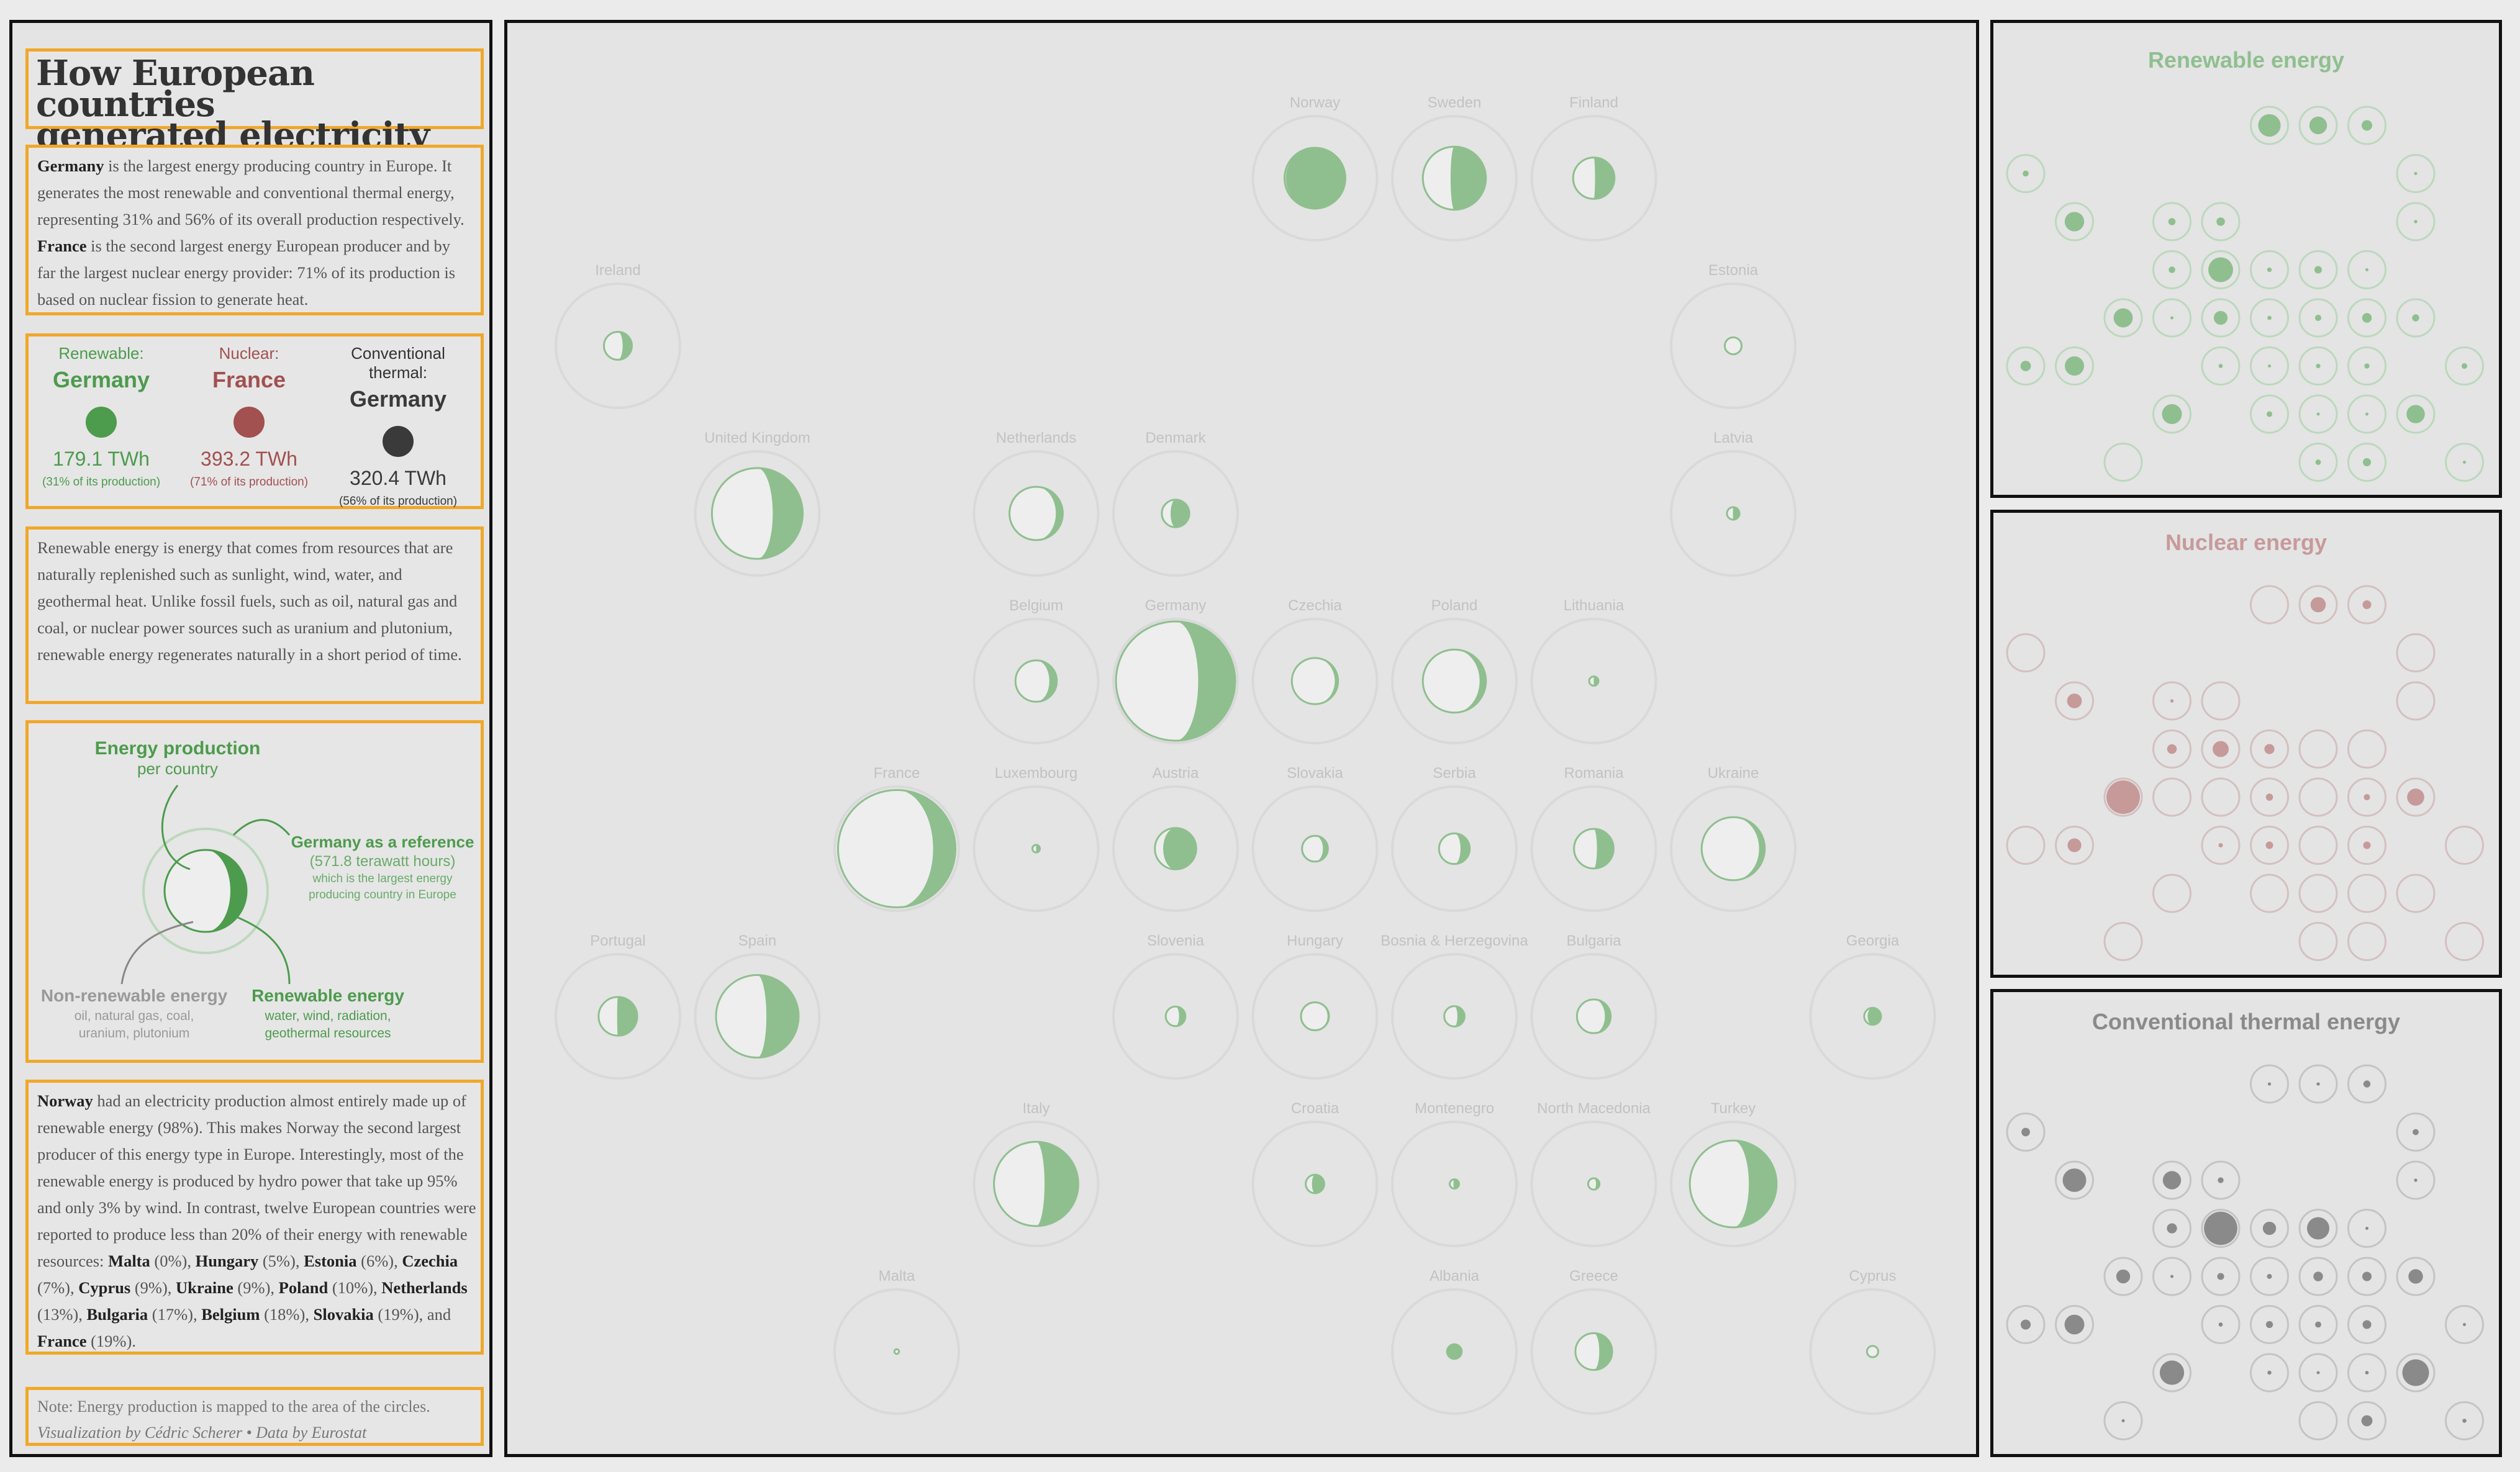 Image resolution: width=2520 pixels, height=1472 pixels. I want to click on country-tile: Austria, so click(1176, 838).